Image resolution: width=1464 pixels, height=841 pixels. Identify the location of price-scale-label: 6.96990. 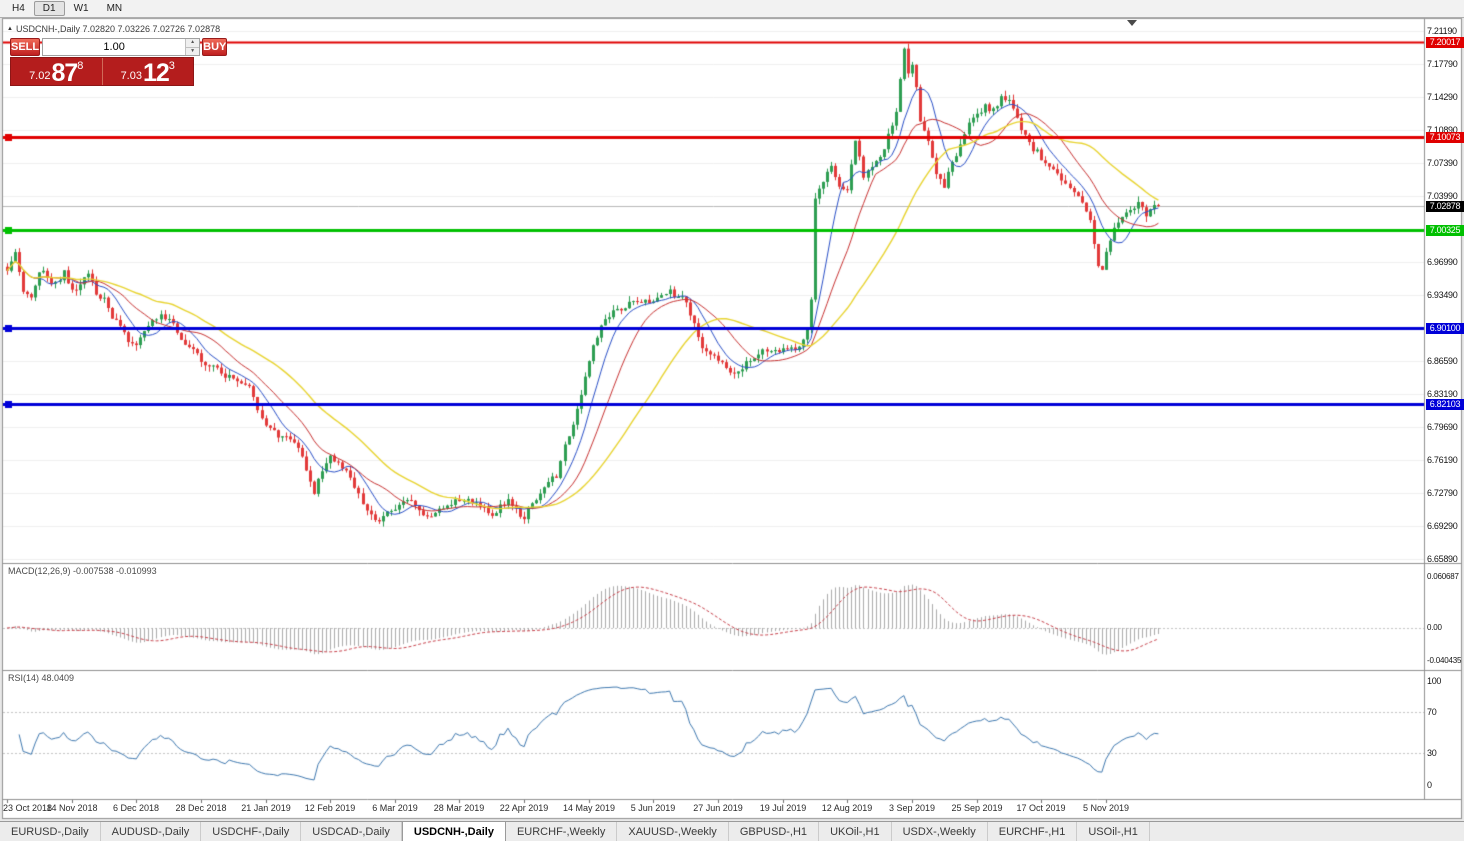
(1442, 262).